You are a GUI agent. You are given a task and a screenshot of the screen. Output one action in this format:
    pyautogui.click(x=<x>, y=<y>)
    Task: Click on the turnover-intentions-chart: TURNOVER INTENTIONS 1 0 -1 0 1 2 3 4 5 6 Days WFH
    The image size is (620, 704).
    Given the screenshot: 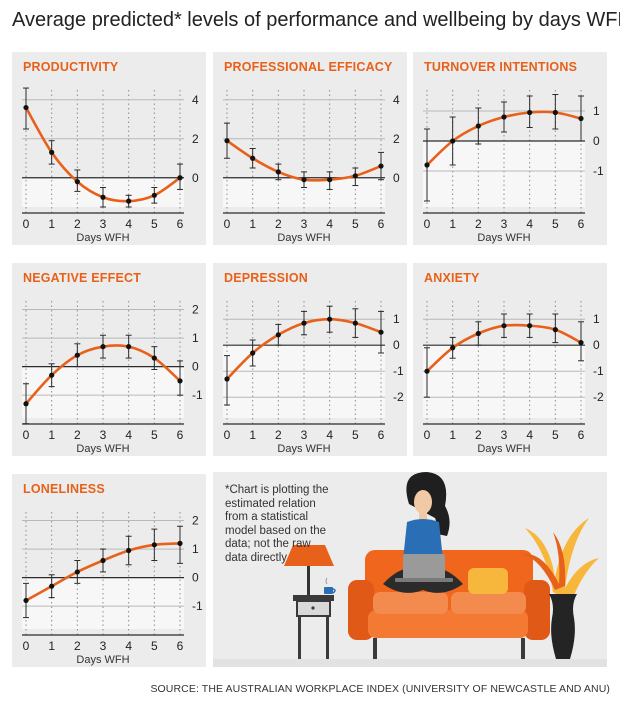 What is the action you would take?
    pyautogui.click(x=510, y=148)
    